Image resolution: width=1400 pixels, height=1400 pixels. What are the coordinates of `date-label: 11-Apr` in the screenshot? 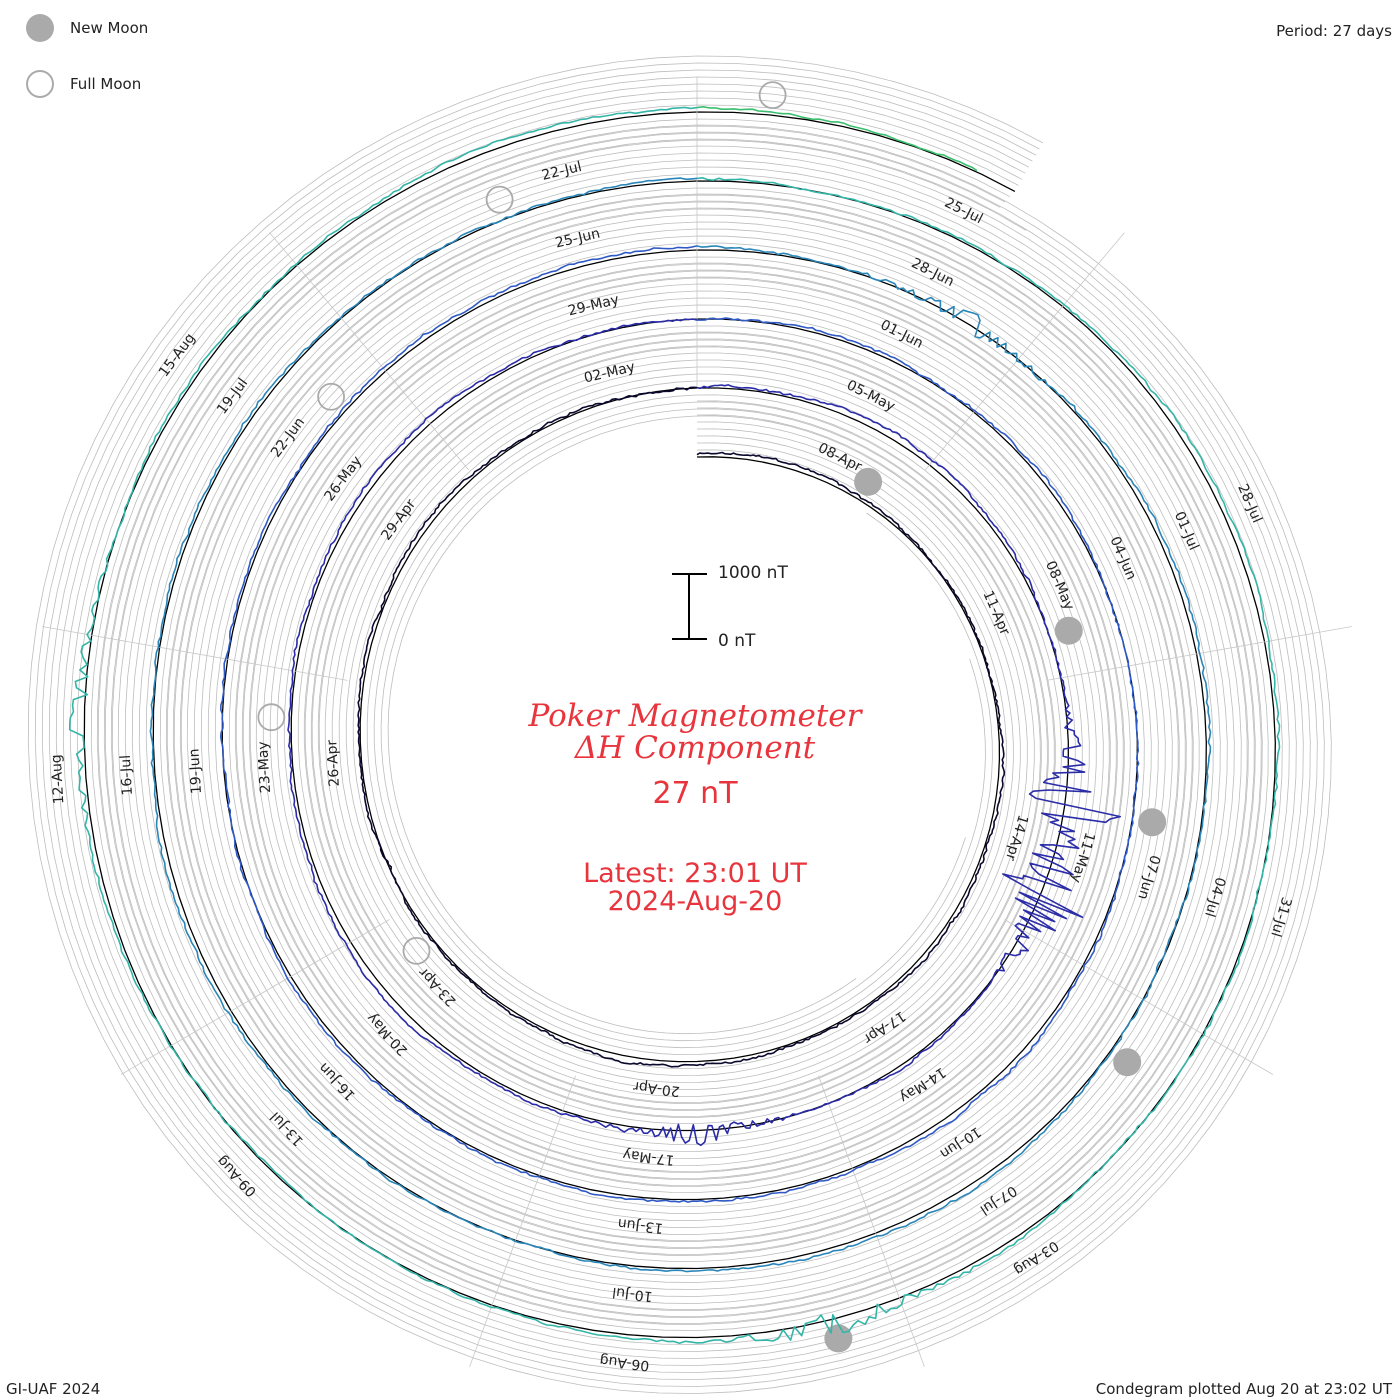 It's located at (996, 613).